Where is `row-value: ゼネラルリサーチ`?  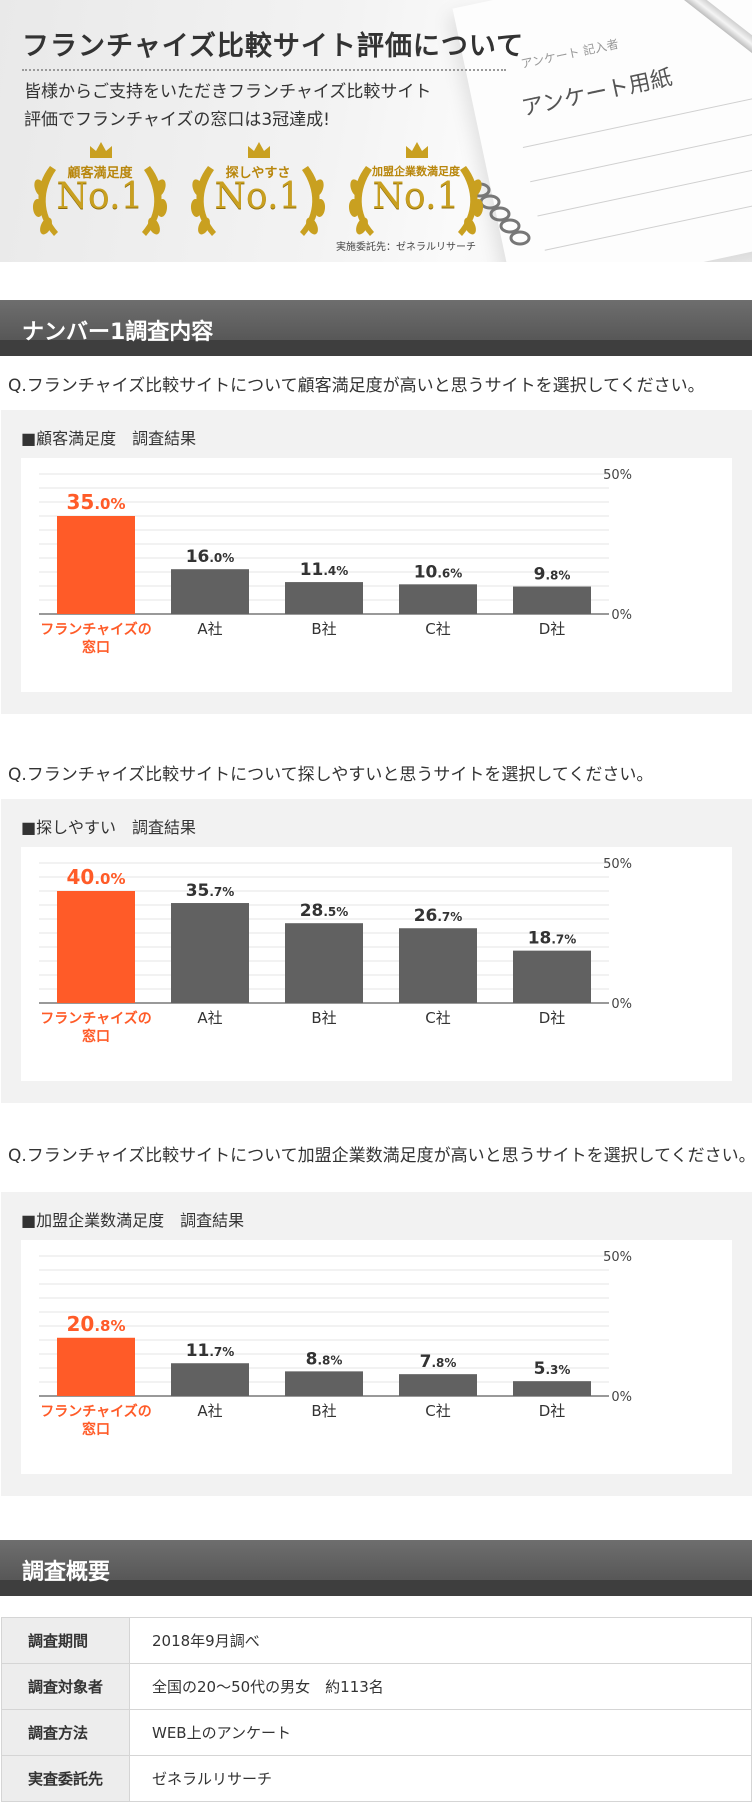
row-value: ゼネラルリサーチ is located at coordinates (440, 1778).